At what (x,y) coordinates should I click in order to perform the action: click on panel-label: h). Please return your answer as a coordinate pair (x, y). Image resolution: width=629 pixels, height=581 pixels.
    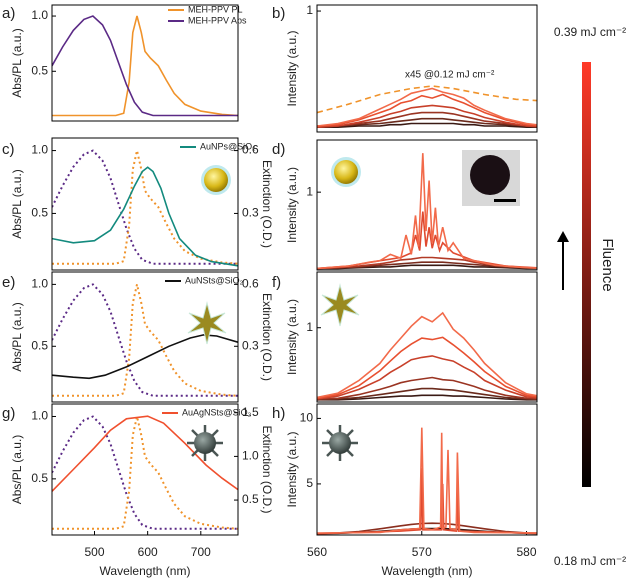
    Looking at the image, I should click on (278, 413).